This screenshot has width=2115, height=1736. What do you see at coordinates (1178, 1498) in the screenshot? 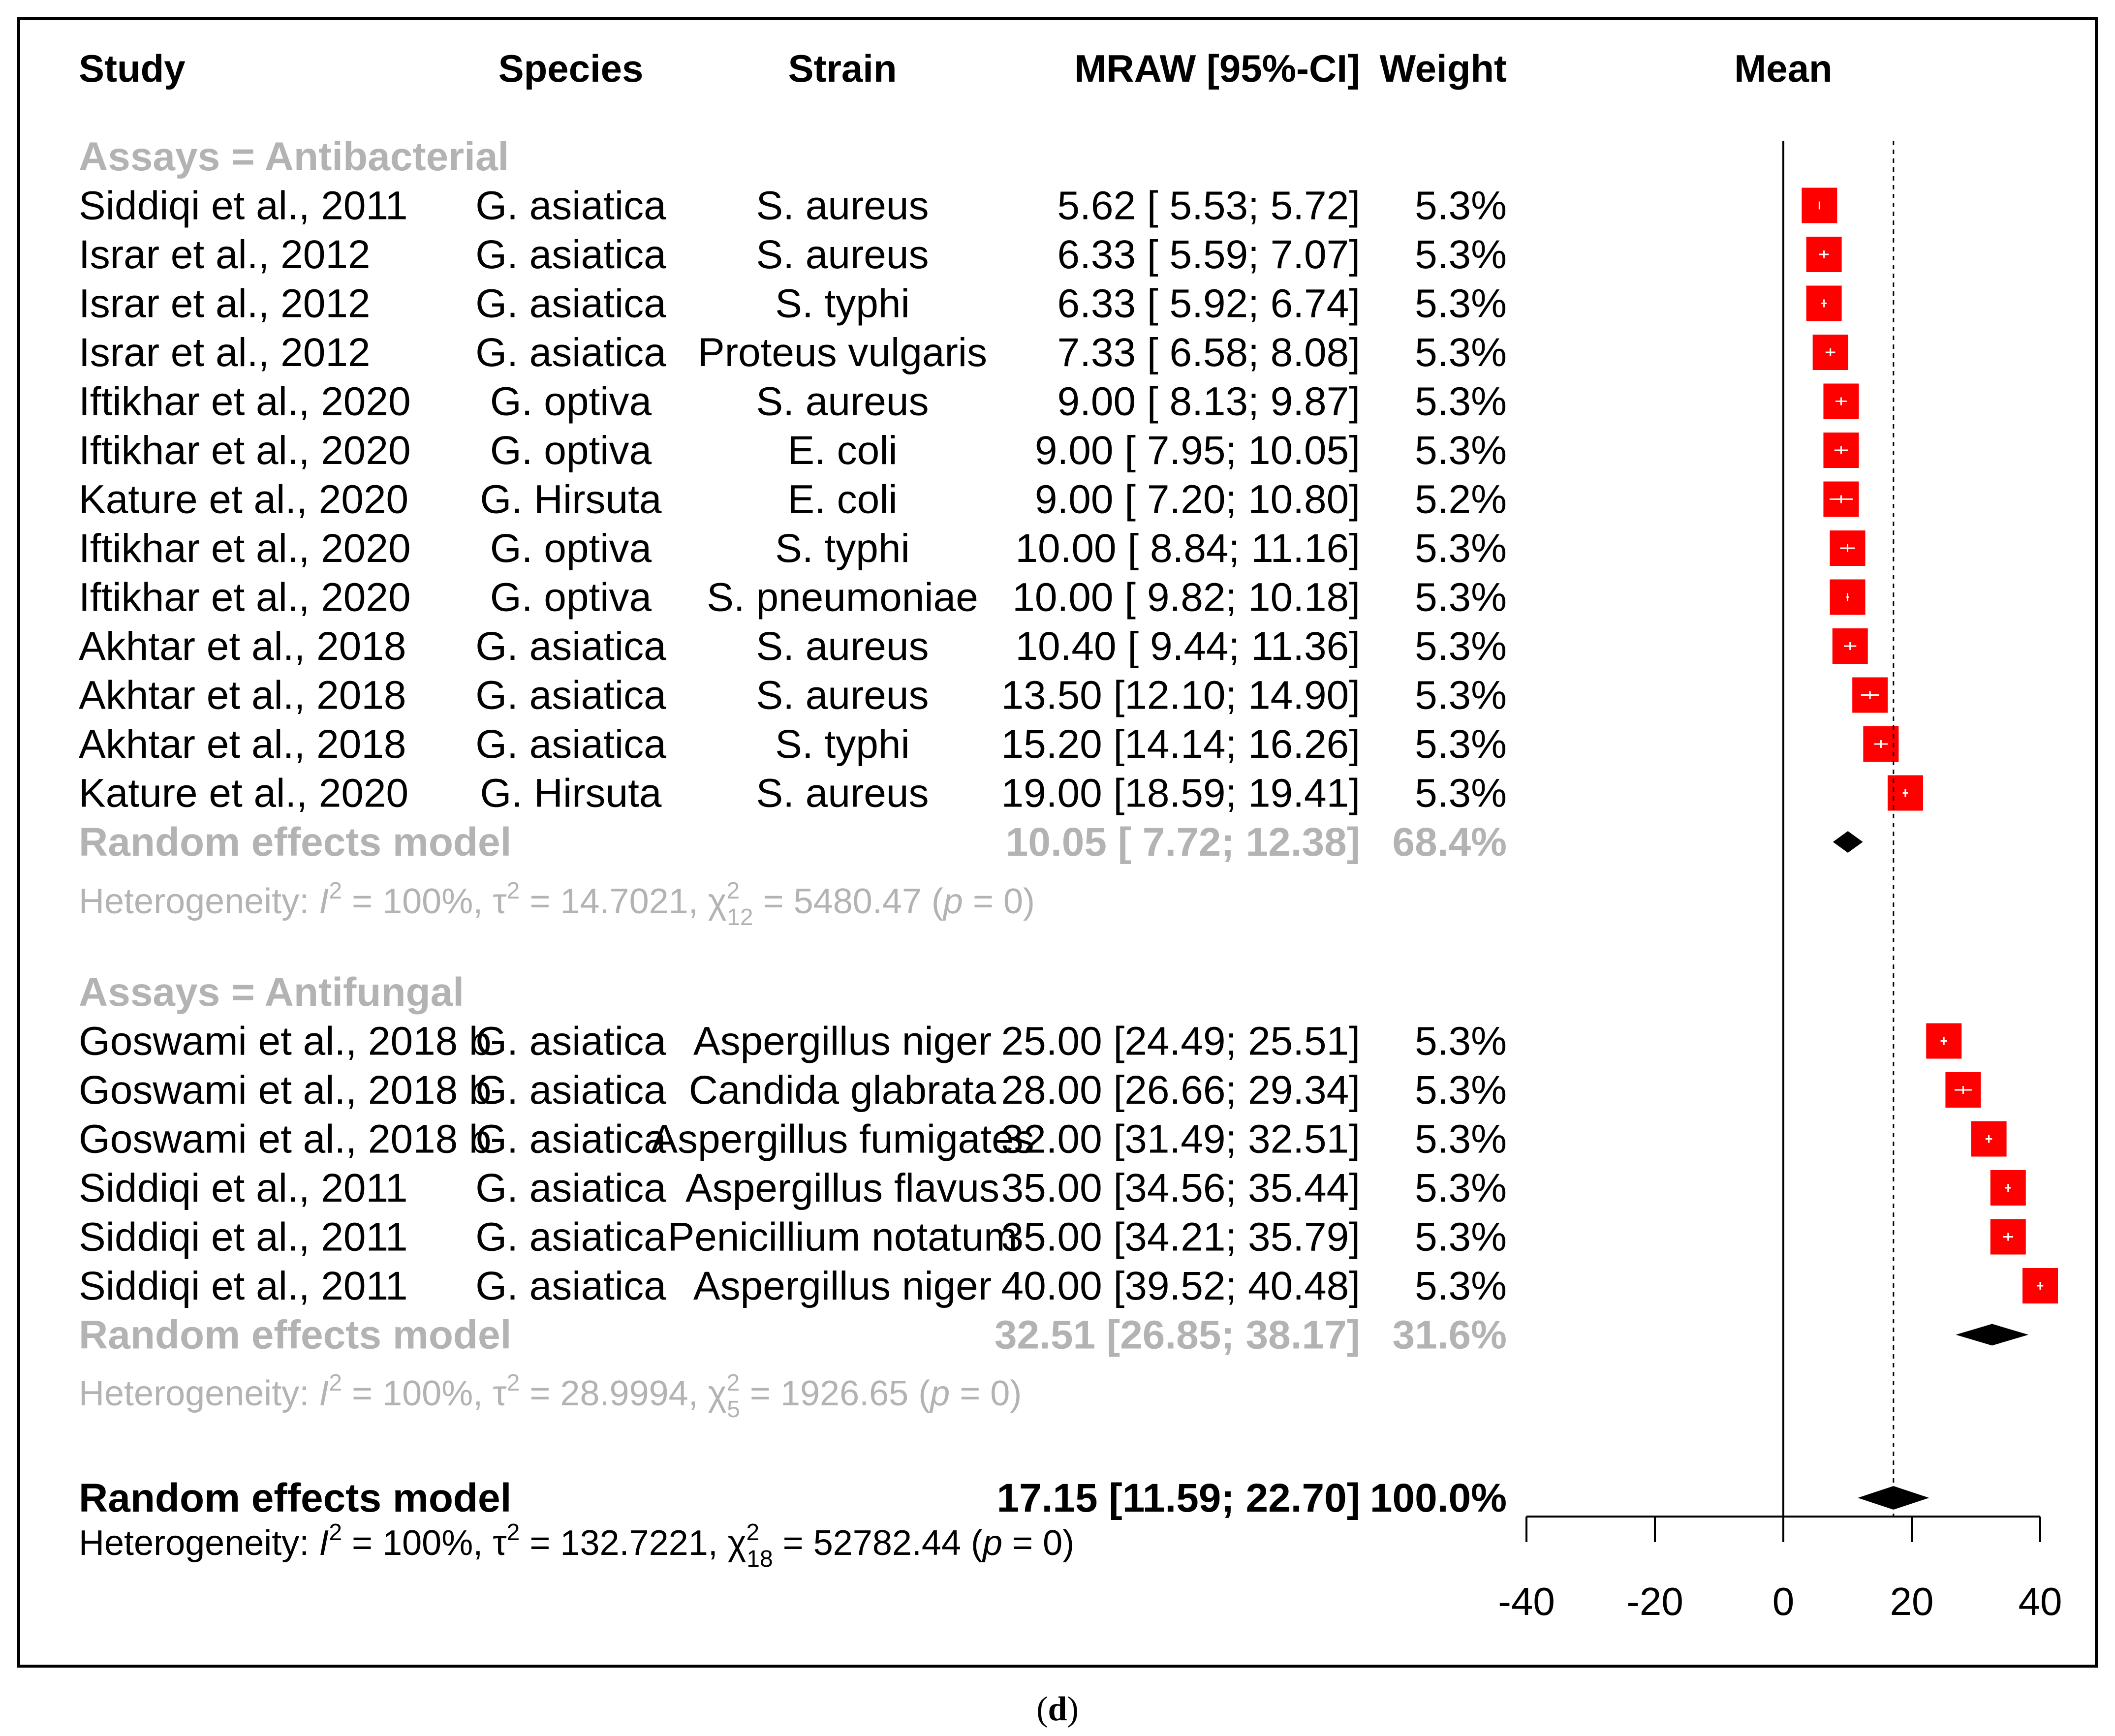
I see `overall-model-ci: 17.15 [11.59; 22.70]` at bounding box center [1178, 1498].